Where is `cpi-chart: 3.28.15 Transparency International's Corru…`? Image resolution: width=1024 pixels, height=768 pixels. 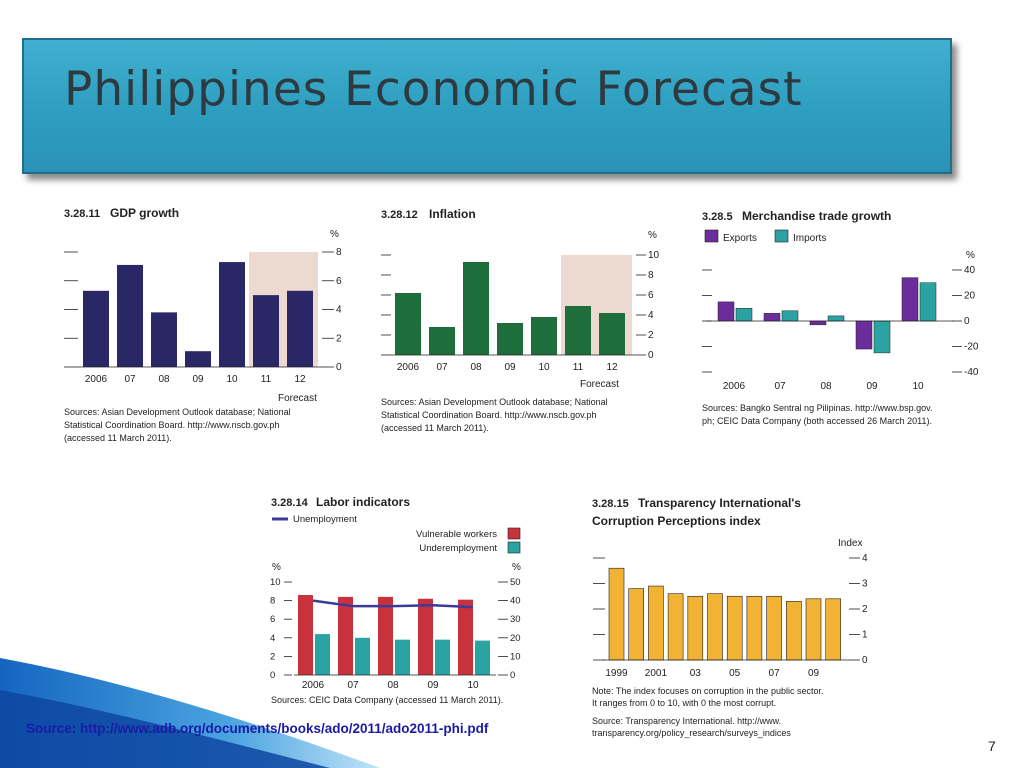
cpi-chart: 3.28.15 Transparency International's Corru… is located at coordinates (730, 617).